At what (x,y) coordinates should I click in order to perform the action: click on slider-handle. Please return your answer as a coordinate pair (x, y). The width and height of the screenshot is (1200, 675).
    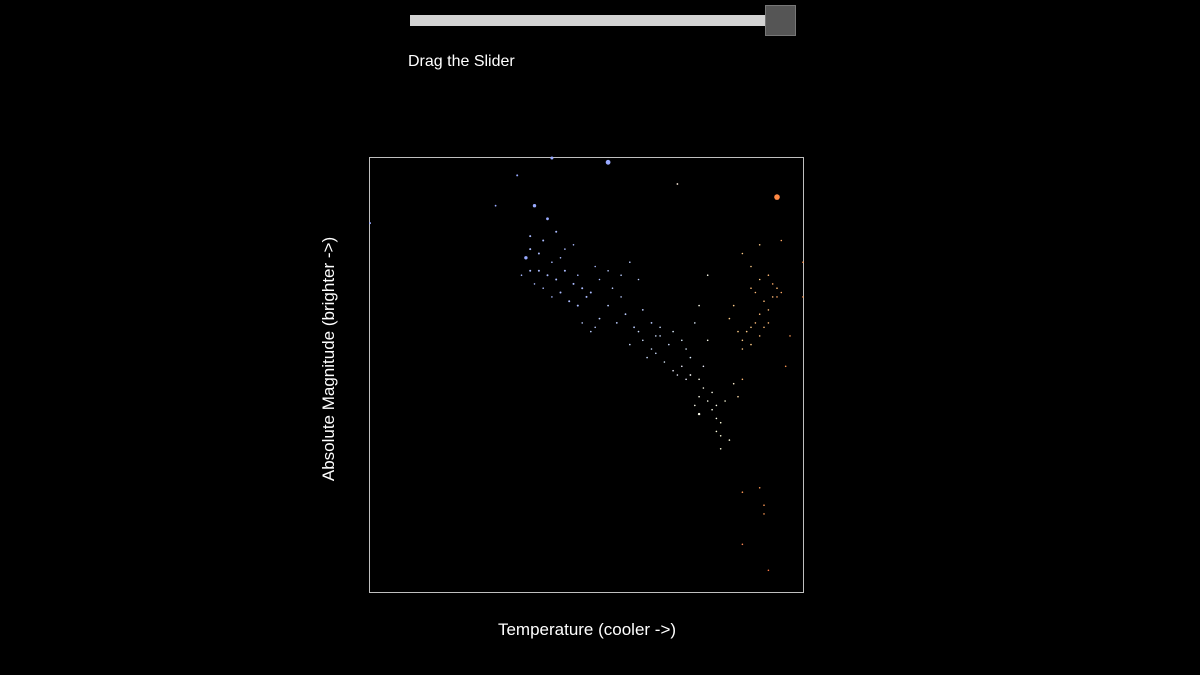
    Looking at the image, I should click on (780, 20).